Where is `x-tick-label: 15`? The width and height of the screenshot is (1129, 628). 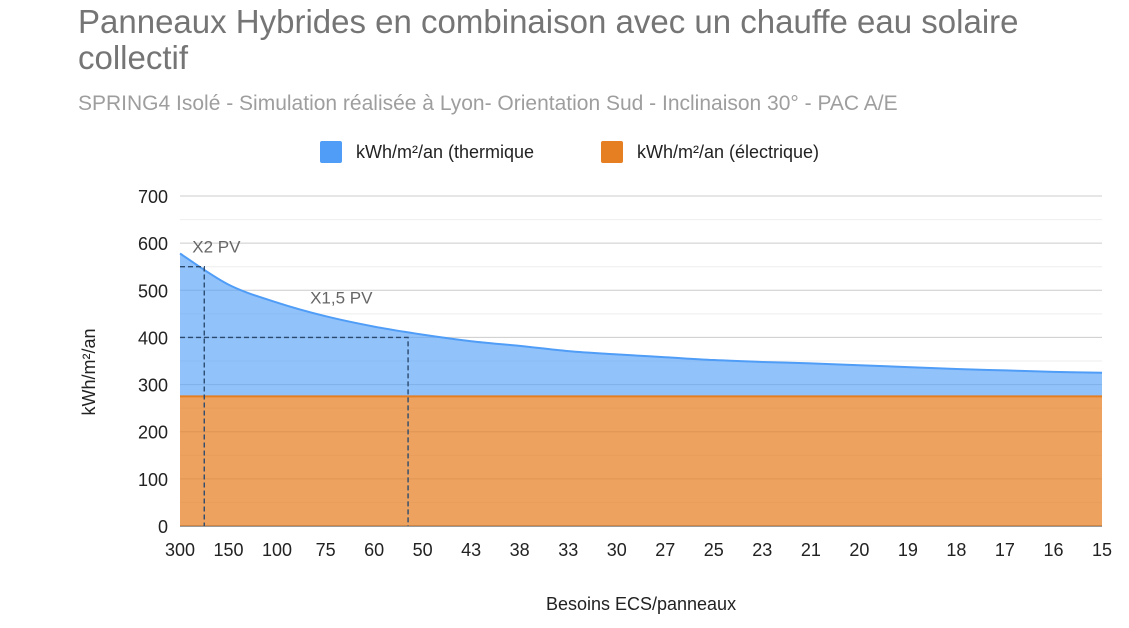
x-tick-label: 15 is located at coordinates (1102, 550).